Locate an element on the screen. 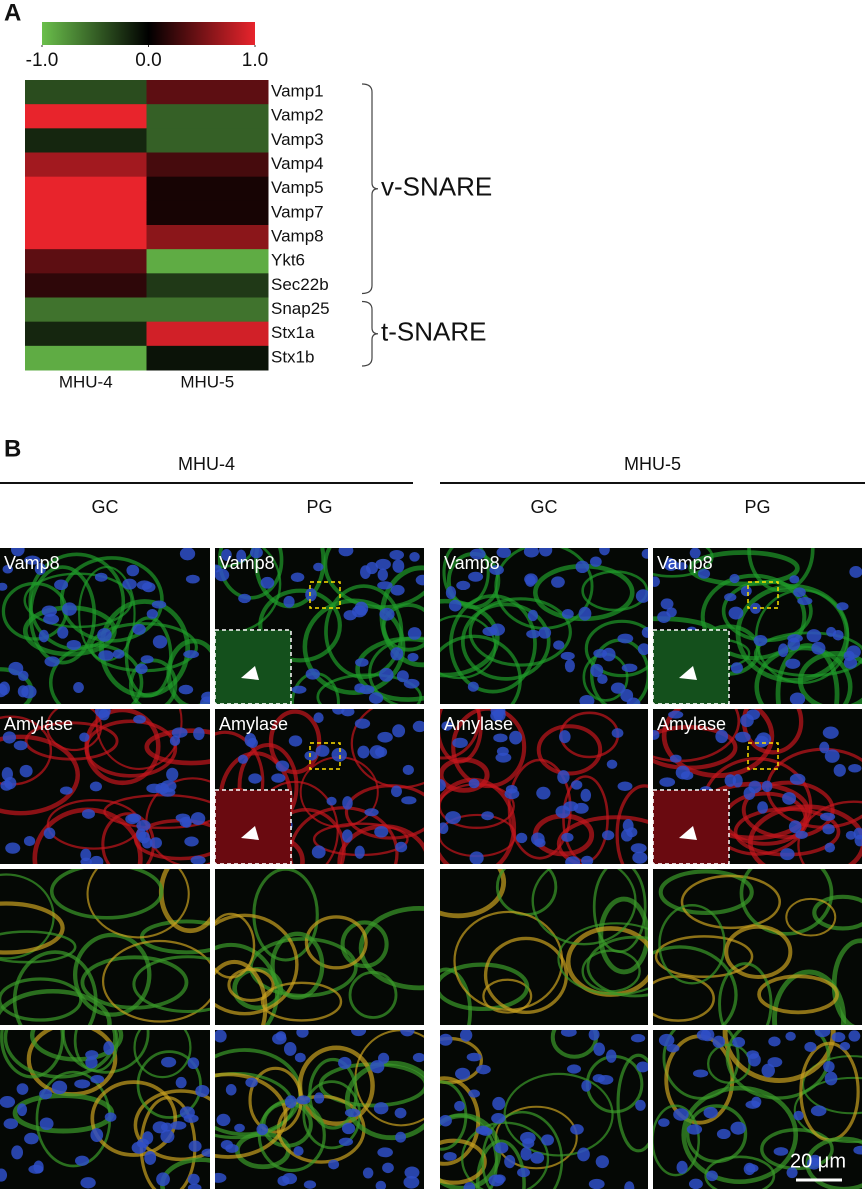  micrograph: Vamp8 is located at coordinates (105, 626).